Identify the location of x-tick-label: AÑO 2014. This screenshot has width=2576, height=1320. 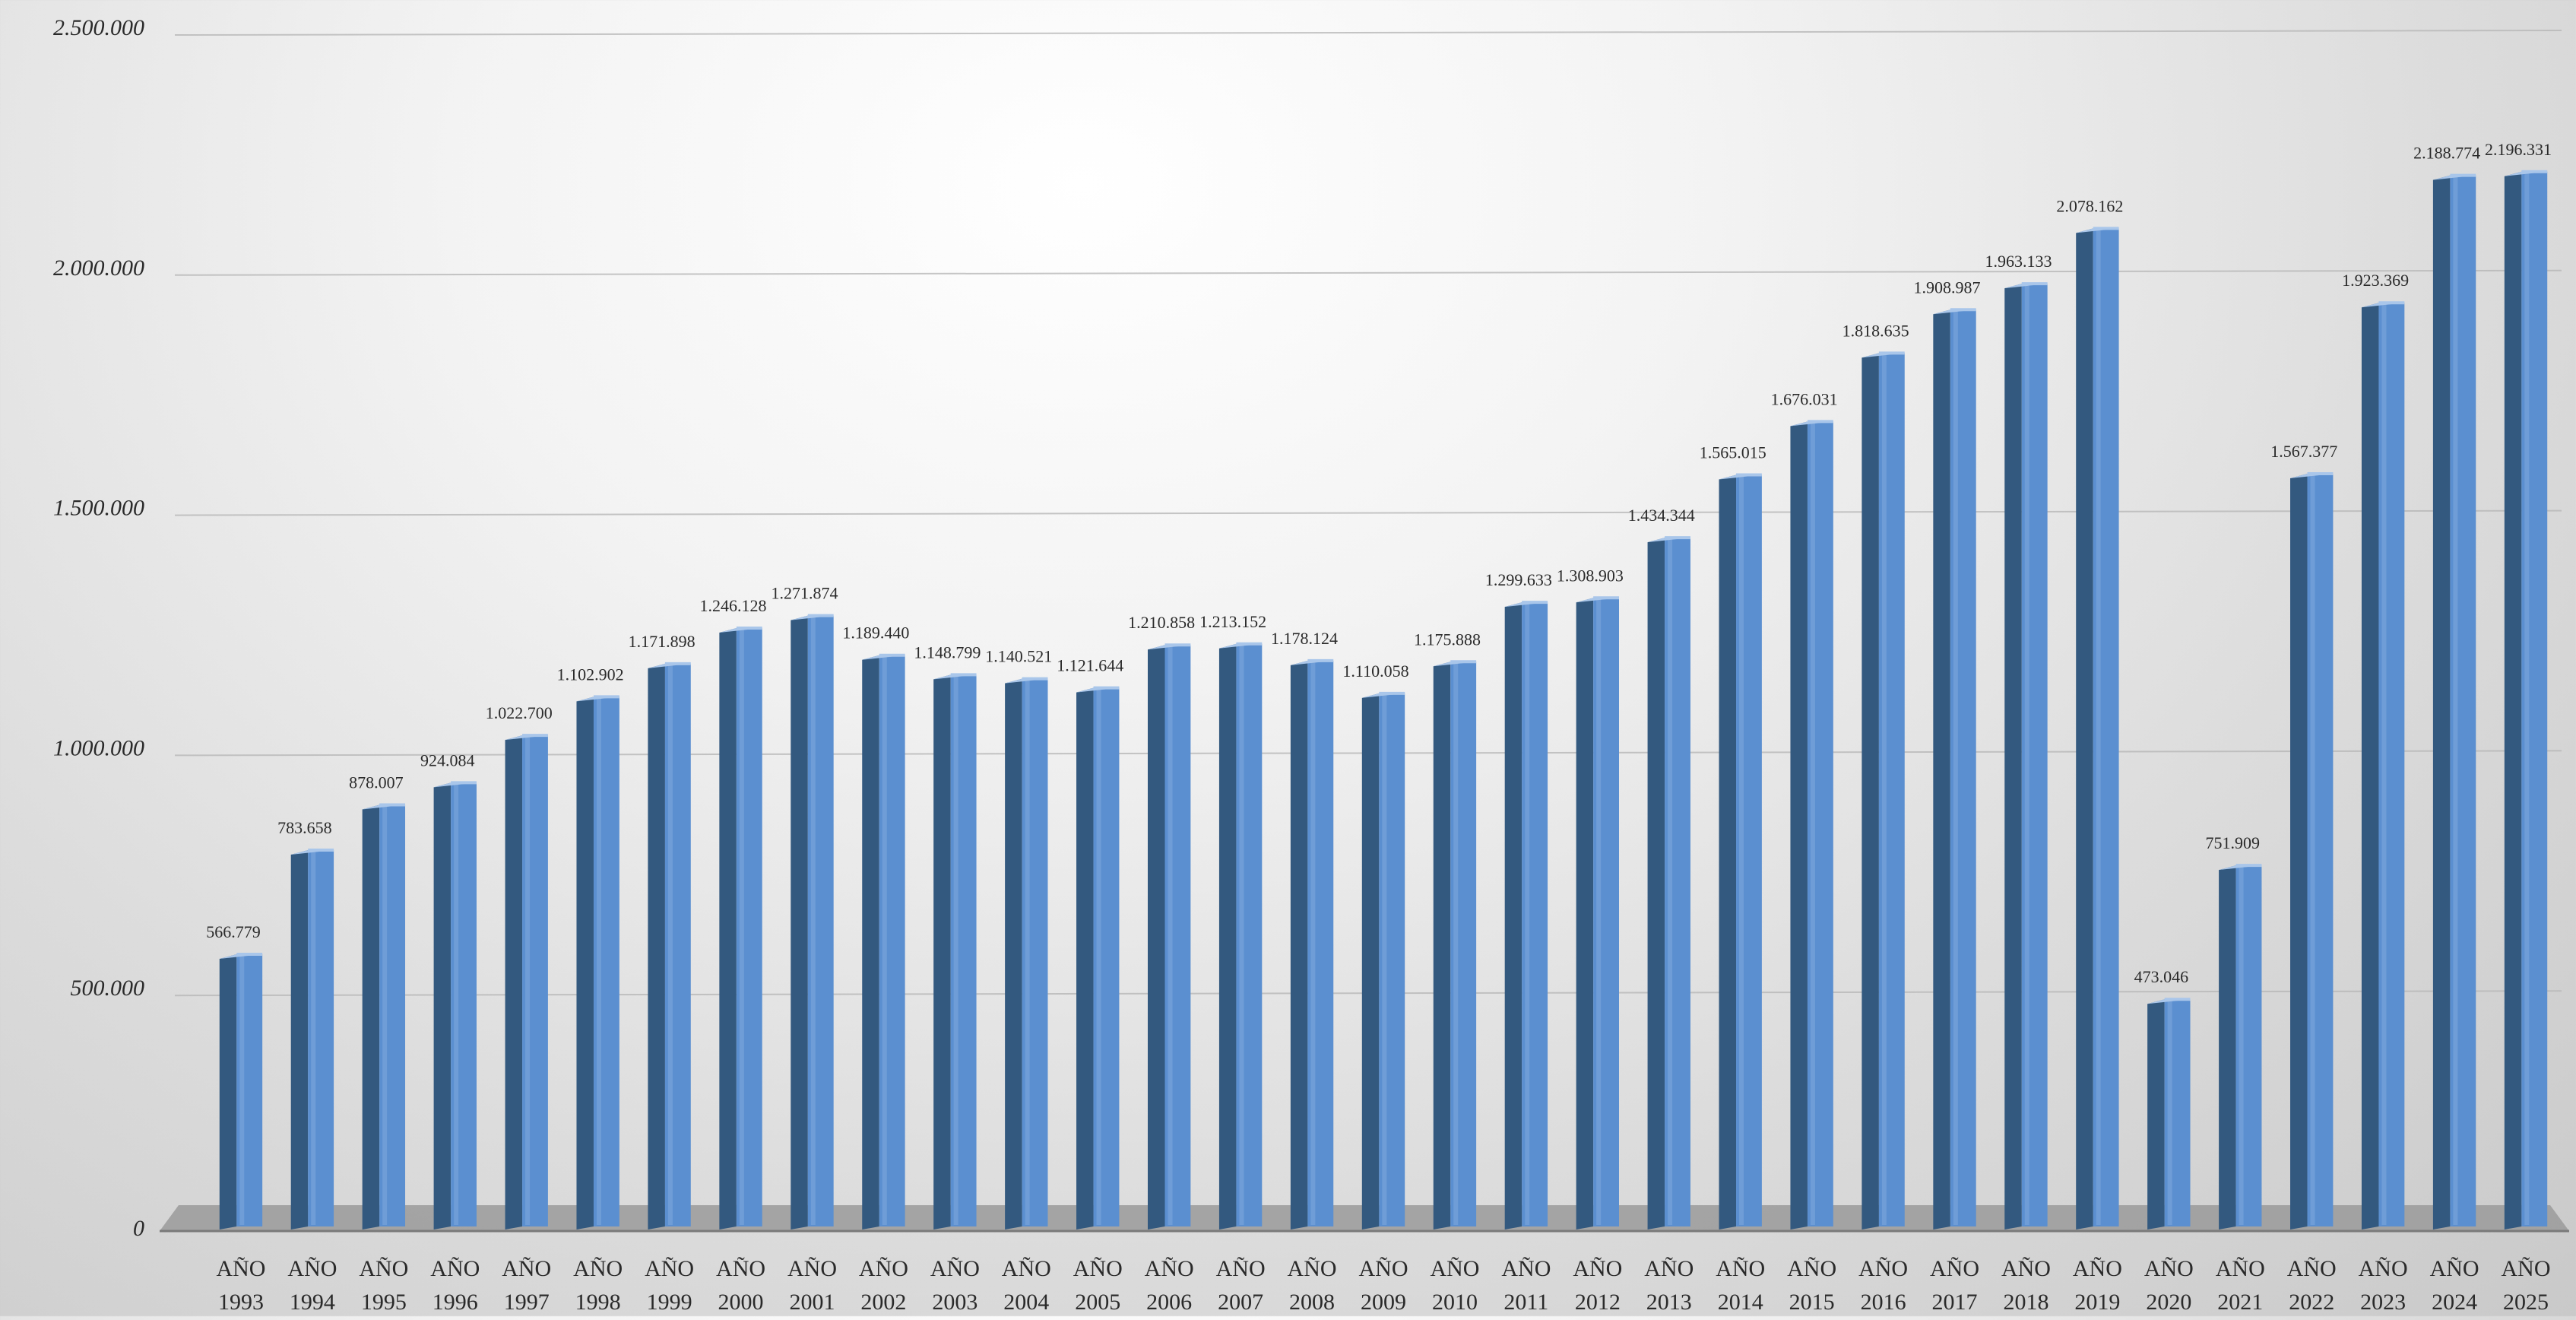
(1741, 1286).